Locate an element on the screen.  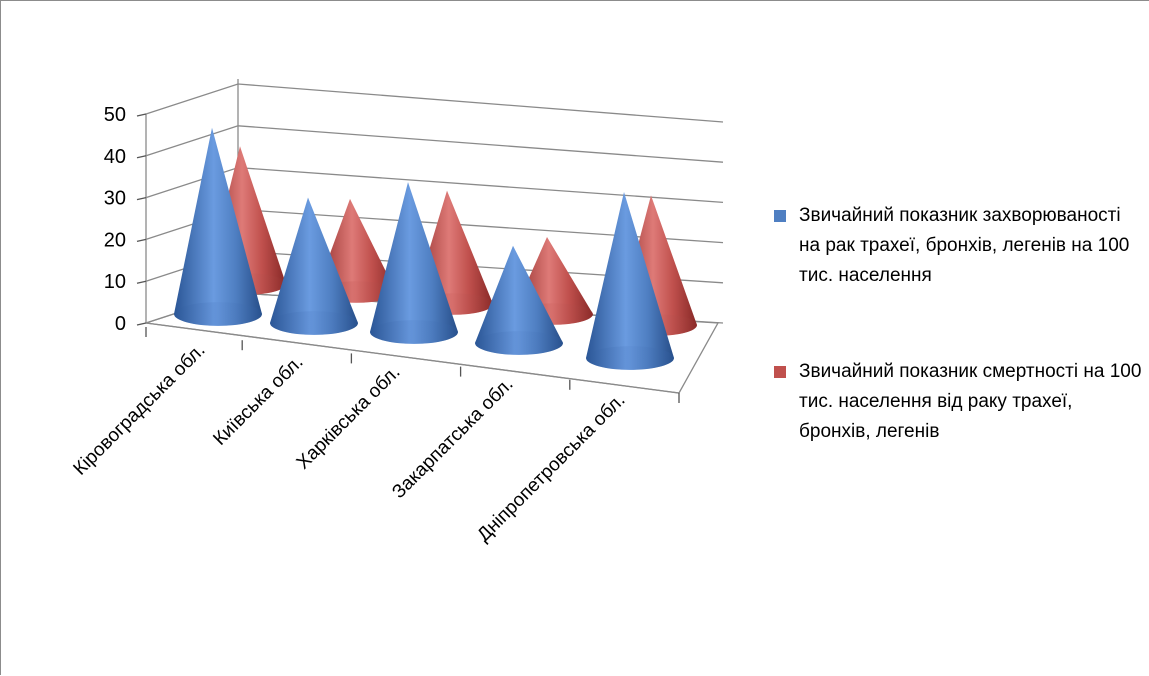
category-label: Закарпатська обл. is located at coordinates (452, 438).